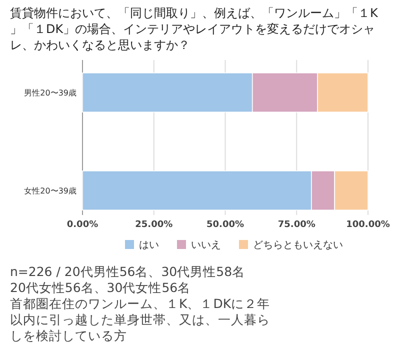 This screenshot has width=395, height=345. What do you see at coordinates (82, 225) in the screenshot?
I see `x-tick-label: 0.00%` at bounding box center [82, 225].